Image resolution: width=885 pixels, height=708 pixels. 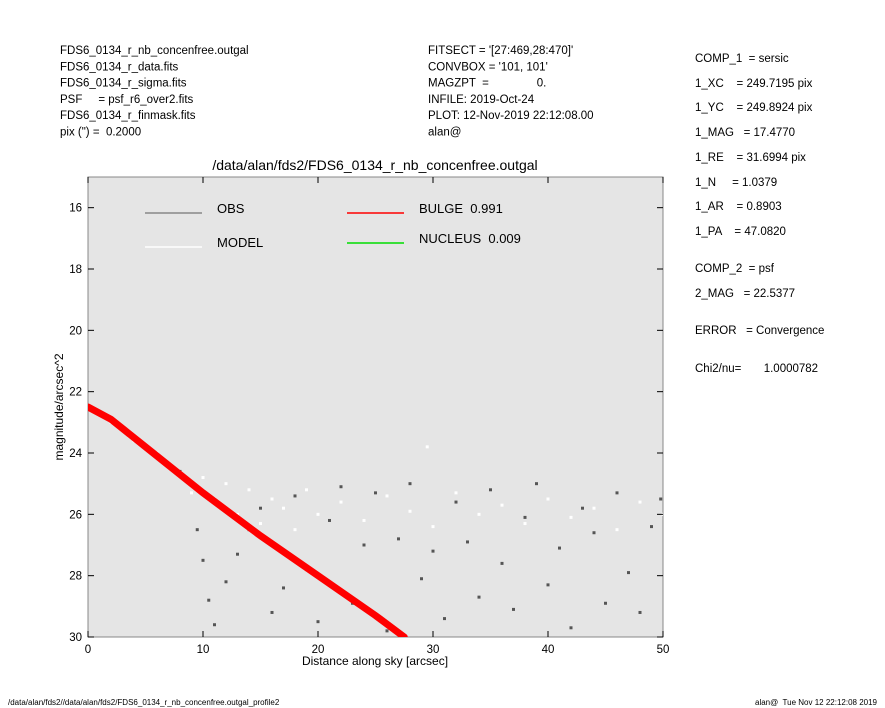 What do you see at coordinates (548, 650) in the screenshot?
I see `x-tick-label: 40` at bounding box center [548, 650].